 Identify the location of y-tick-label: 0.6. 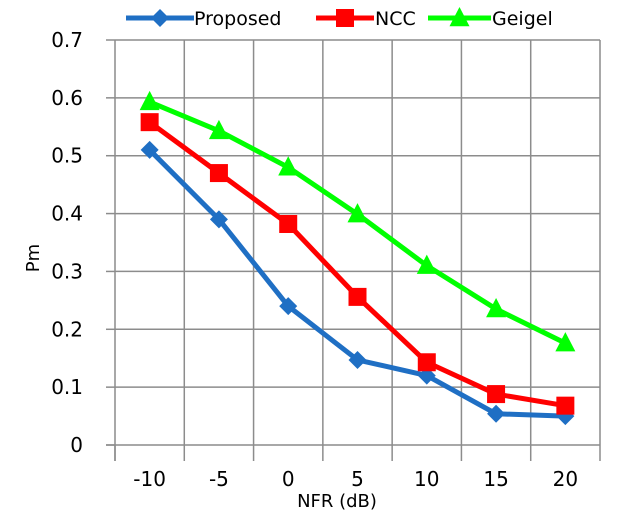
(67, 98).